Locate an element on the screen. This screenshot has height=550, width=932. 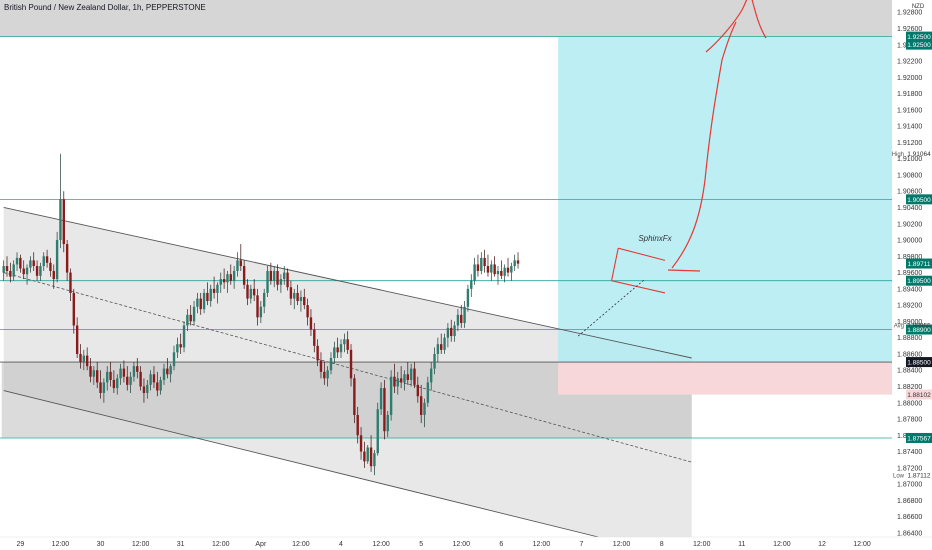
time-tick-label: Apr is located at coordinates (261, 544).